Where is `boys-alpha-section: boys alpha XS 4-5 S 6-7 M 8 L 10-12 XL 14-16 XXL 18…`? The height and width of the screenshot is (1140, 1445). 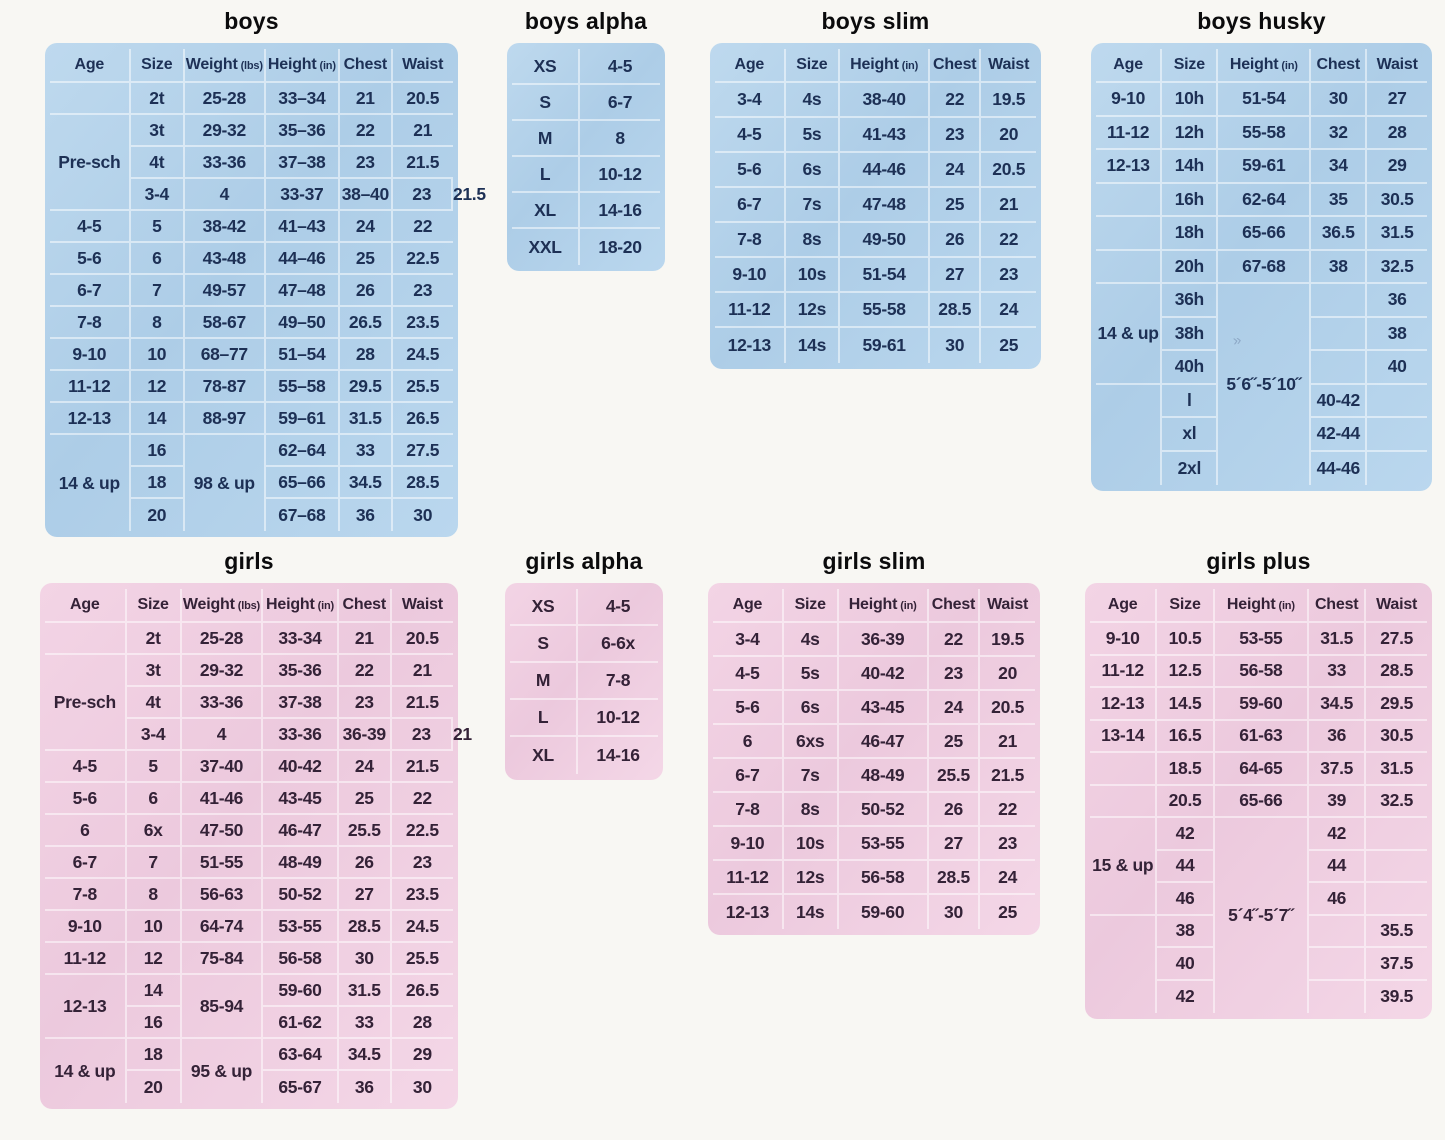
boys-alpha-section: boys alpha XS 4-5 S 6-7 M 8 L 10-12 XL 14-16 XXL 18… is located at coordinates (586, 139).